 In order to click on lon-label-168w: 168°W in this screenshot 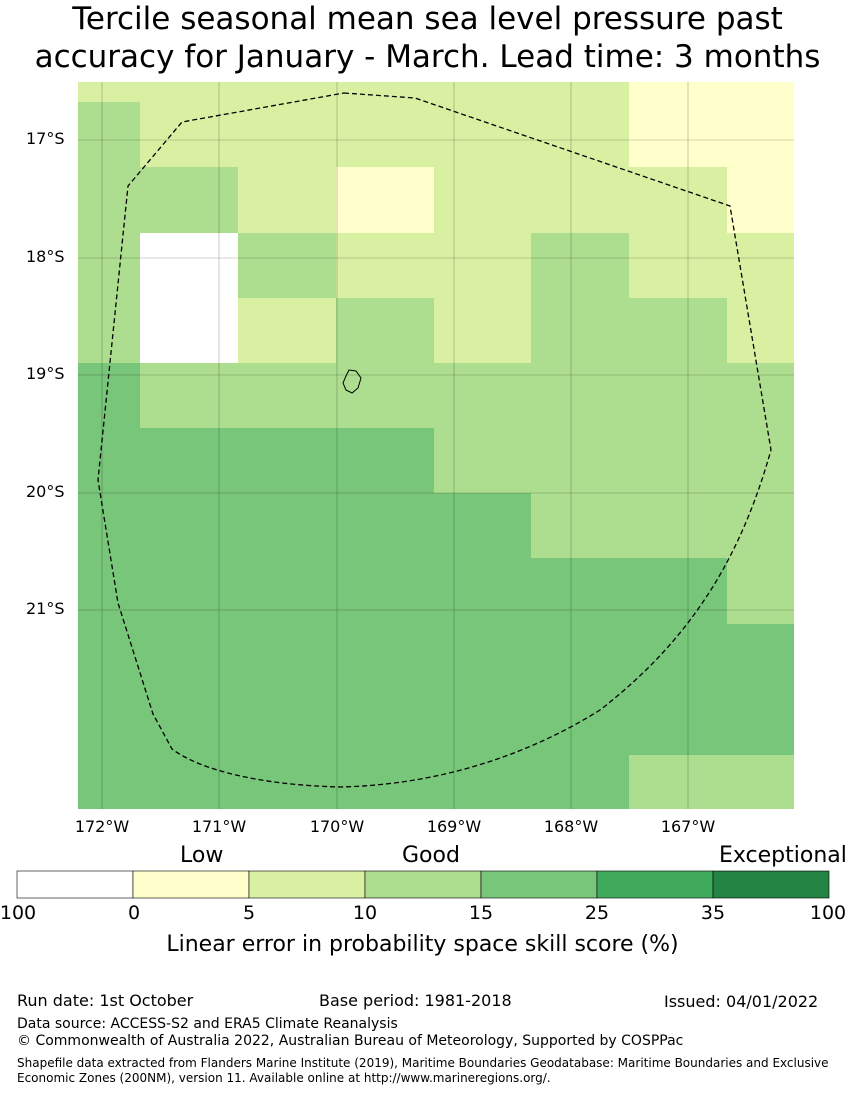, I will do `click(571, 826)`.